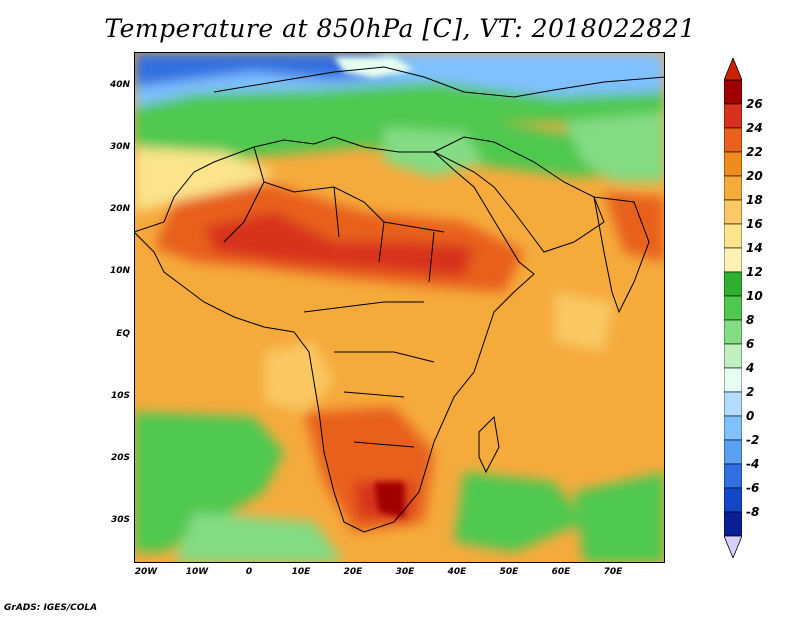 The width and height of the screenshot is (800, 618). I want to click on lat-label-10n: 10N, so click(119, 271).